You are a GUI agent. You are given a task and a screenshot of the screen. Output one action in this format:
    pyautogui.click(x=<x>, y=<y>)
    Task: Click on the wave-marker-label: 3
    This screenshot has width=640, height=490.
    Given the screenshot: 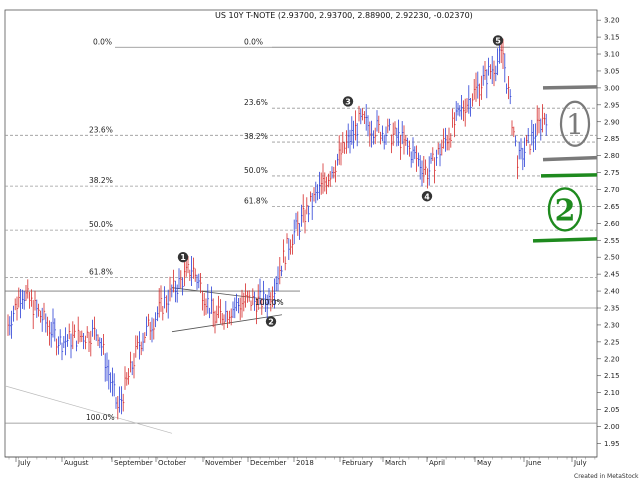 What is the action you would take?
    pyautogui.click(x=348, y=101)
    